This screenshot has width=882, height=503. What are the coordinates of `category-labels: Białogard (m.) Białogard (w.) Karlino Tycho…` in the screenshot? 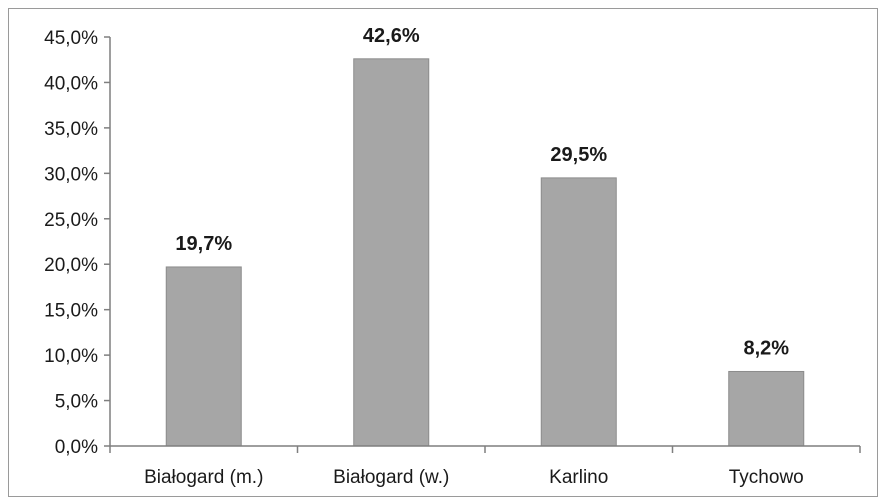 It's located at (474, 477).